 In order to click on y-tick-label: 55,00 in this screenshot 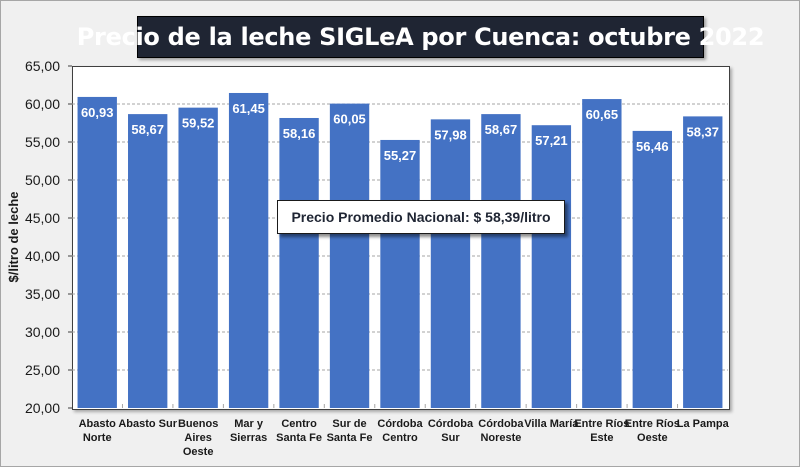, I will do `click(42, 142)`.